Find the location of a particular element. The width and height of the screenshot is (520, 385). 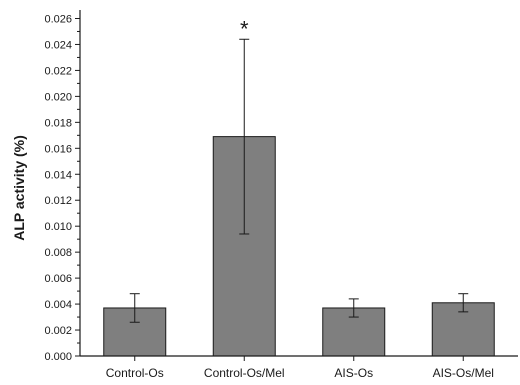

y-axis-title-group: ALP activity (%) is located at coordinates (19, 188).